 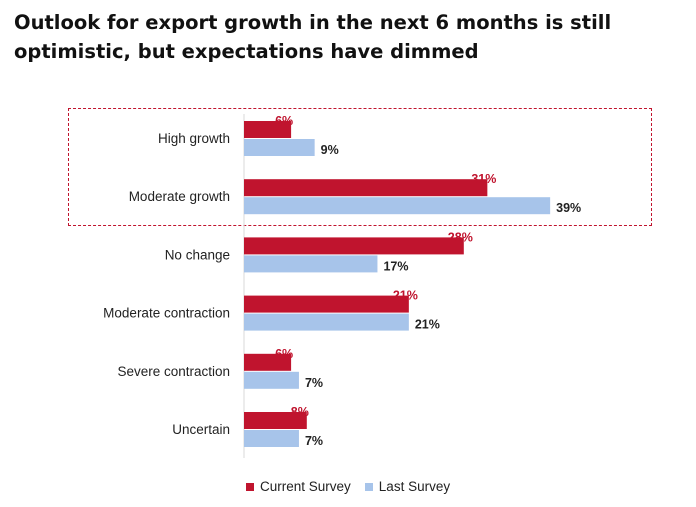 I want to click on legend-item-current: Current Survey, so click(x=298, y=486).